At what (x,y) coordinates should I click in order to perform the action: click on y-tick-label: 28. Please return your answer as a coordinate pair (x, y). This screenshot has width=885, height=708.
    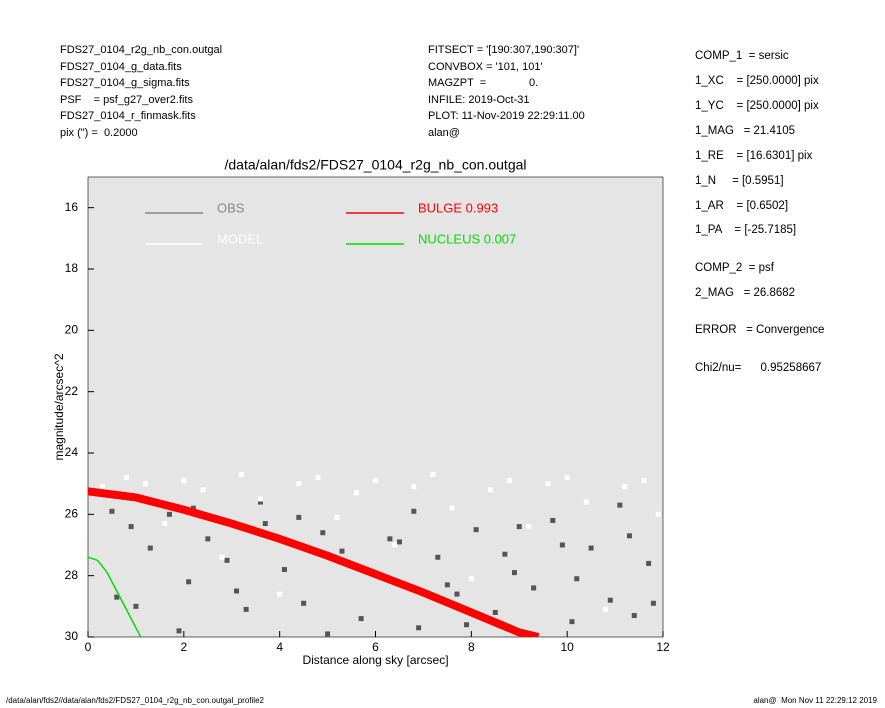
    Looking at the image, I should click on (72, 575).